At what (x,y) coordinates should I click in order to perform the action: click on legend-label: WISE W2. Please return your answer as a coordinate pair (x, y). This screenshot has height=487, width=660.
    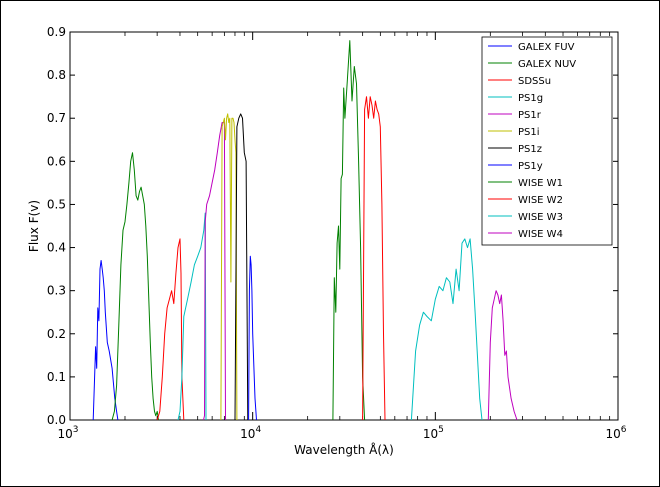
    Looking at the image, I should click on (540, 200).